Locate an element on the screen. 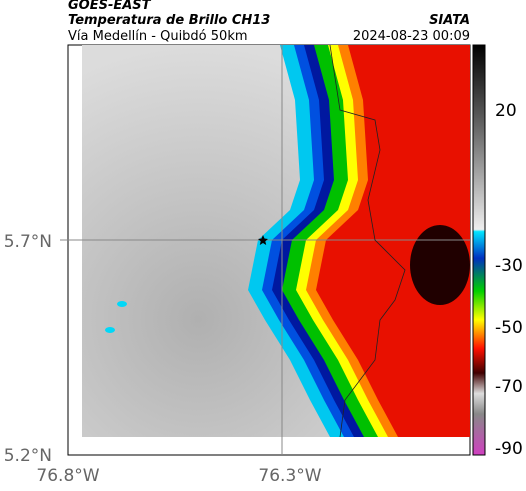 This screenshot has width=526, height=491. lon-label: 76.8°W is located at coordinates (67, 476).